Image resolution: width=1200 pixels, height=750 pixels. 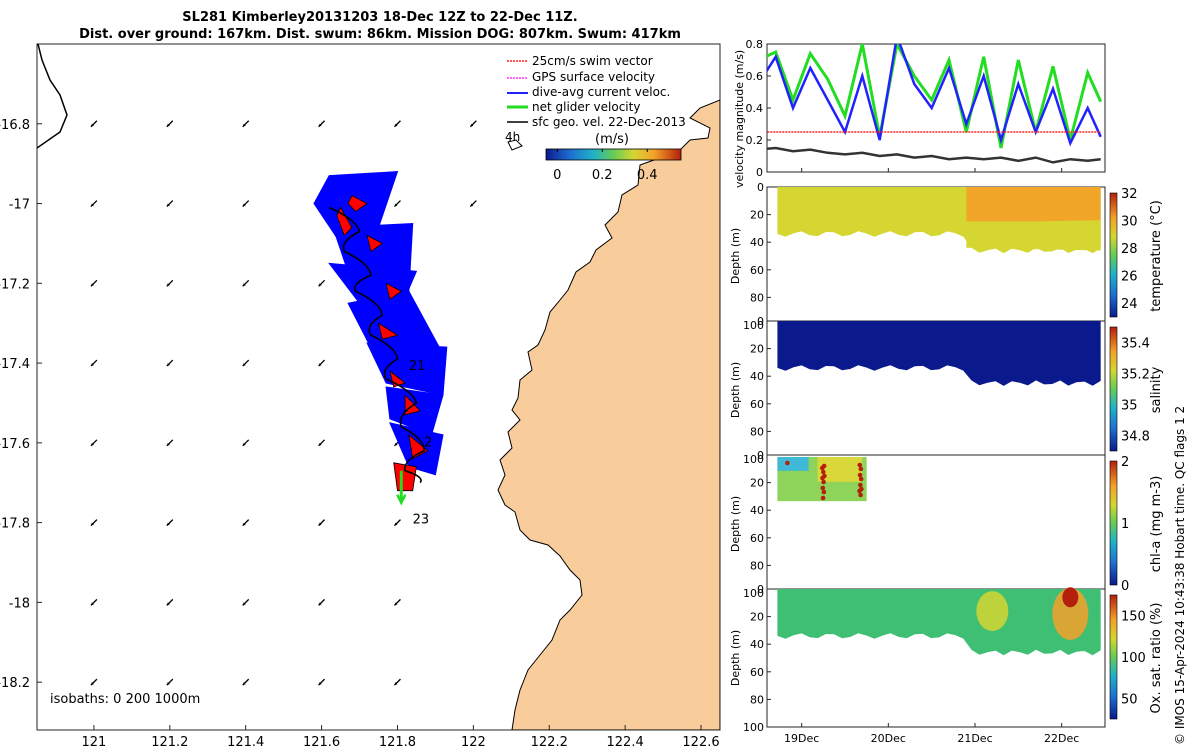 What do you see at coordinates (15, 444) in the screenshot?
I see `map-ytick-label: -17.6` at bounding box center [15, 444].